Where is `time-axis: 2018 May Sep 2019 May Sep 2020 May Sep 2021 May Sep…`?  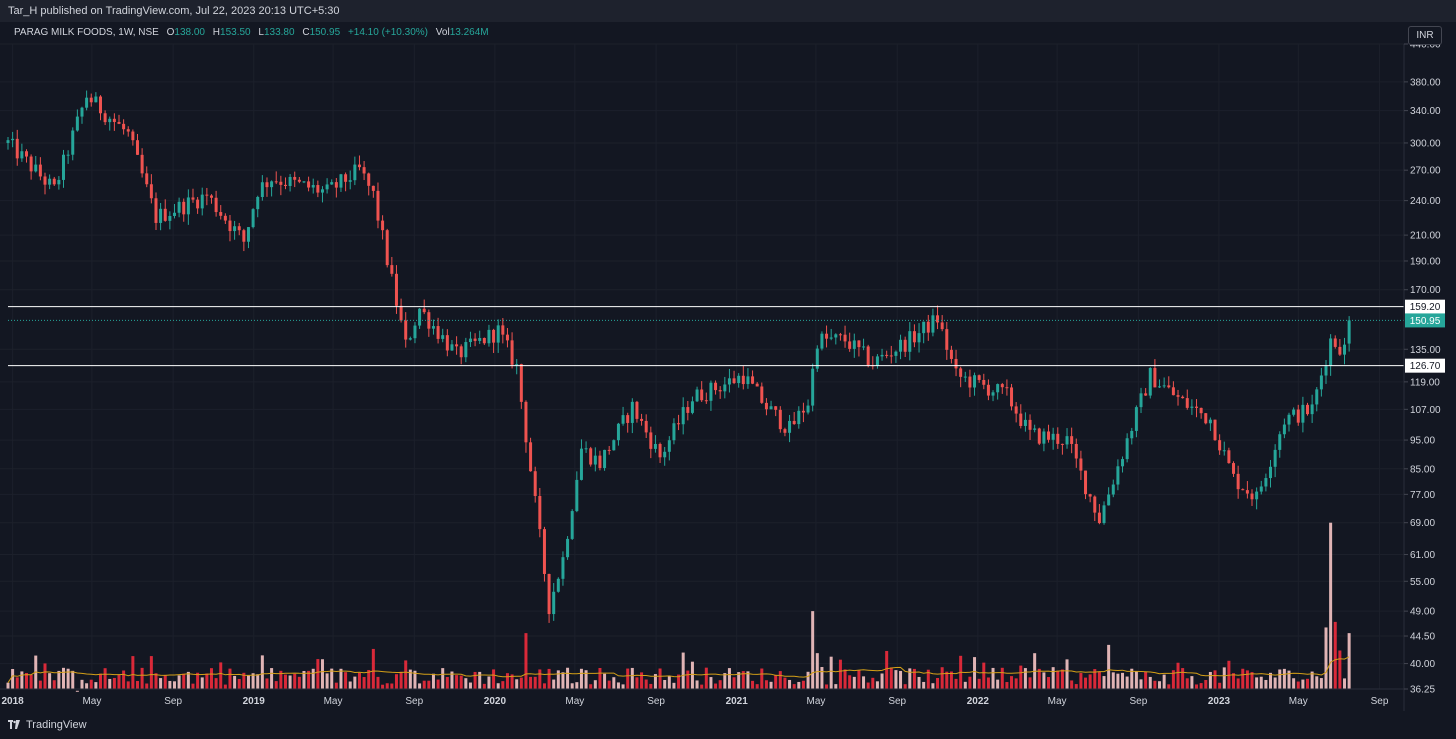
time-axis: 2018 May Sep 2019 May Sep 2020 May Sep 2021 May Sep… is located at coordinates (694, 701).